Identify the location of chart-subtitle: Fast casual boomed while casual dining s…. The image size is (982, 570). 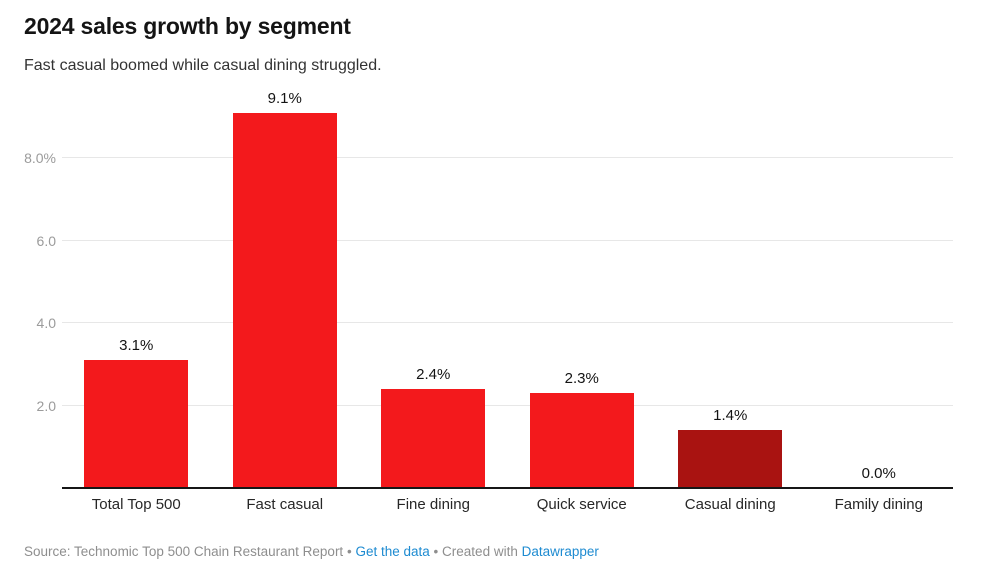
(203, 65).